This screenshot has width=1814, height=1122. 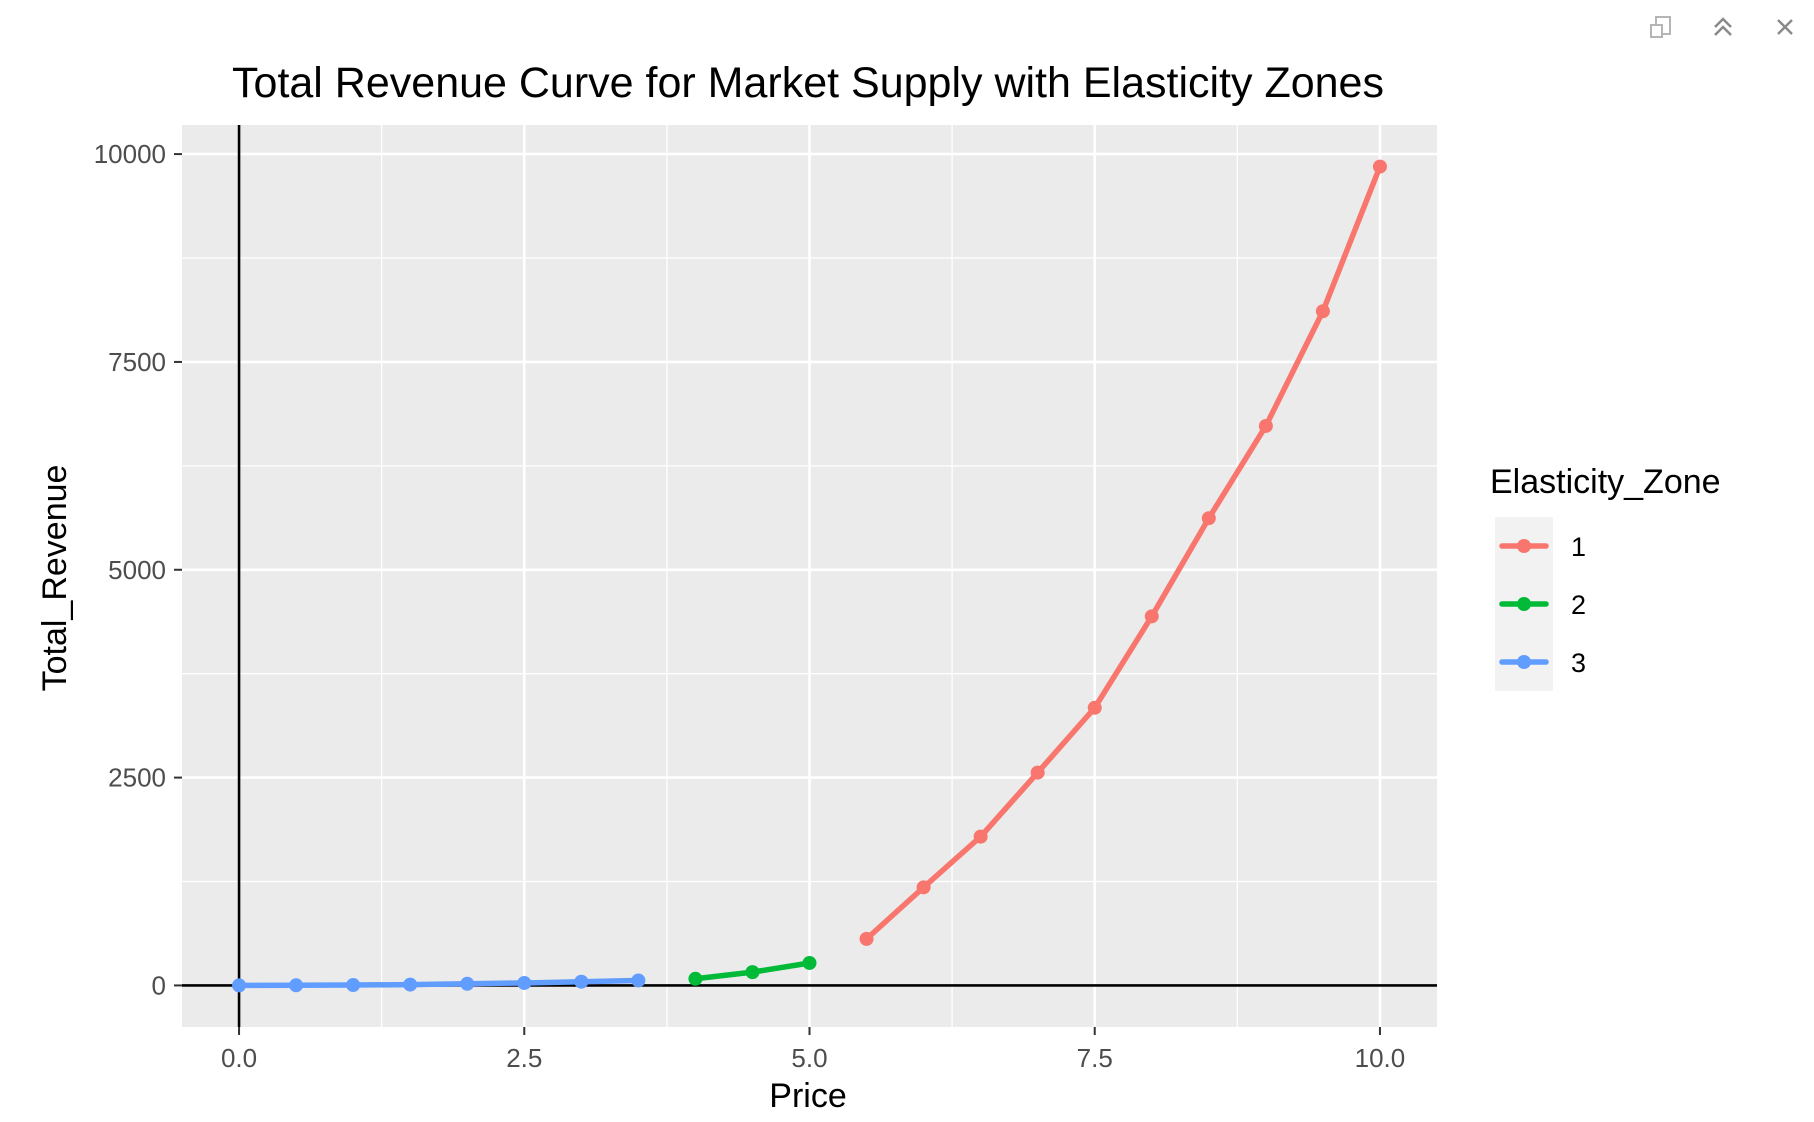 I want to click on plot-toolbar, so click(x=1723, y=27).